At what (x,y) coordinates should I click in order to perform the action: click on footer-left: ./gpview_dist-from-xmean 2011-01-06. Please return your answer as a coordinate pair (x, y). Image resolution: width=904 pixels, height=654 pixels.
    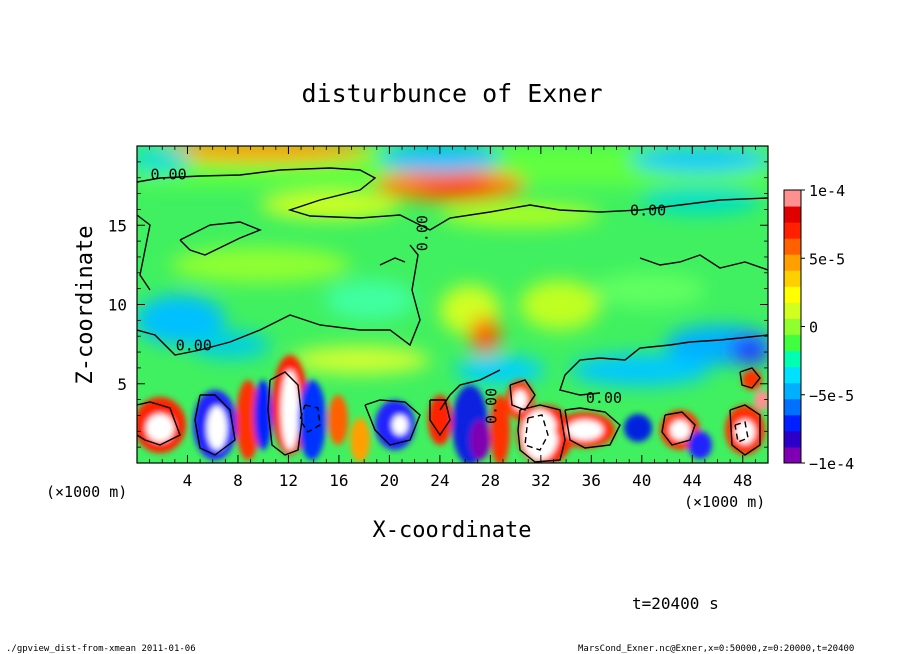
    Looking at the image, I should click on (101, 649).